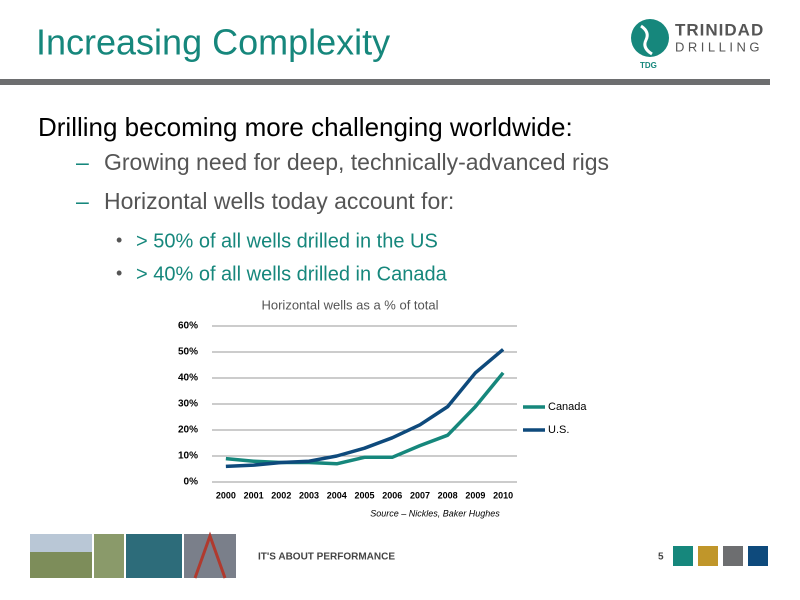 Image resolution: width=800 pixels, height=600 pixels. What do you see at coordinates (292, 274) in the screenshot?
I see `bullet-subsub: > 40% of all wells drilled in Canada` at bounding box center [292, 274].